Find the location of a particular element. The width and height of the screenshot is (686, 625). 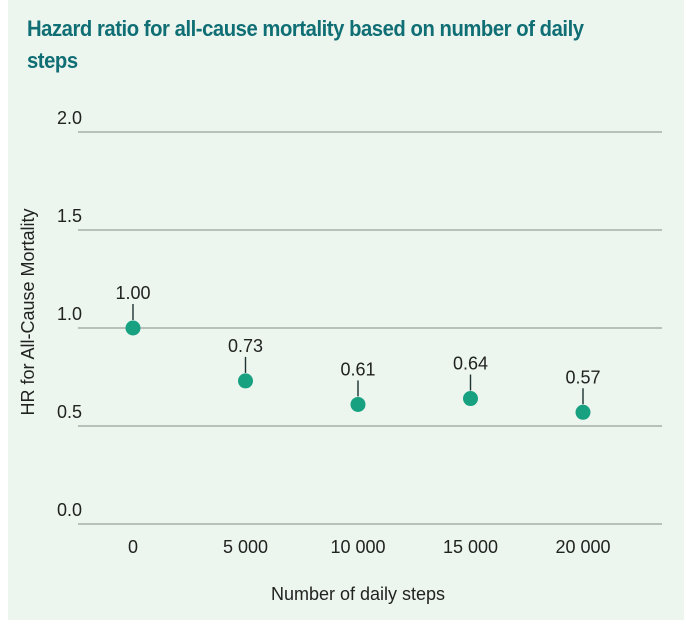

x-tick-label: 15 000 is located at coordinates (470, 547).